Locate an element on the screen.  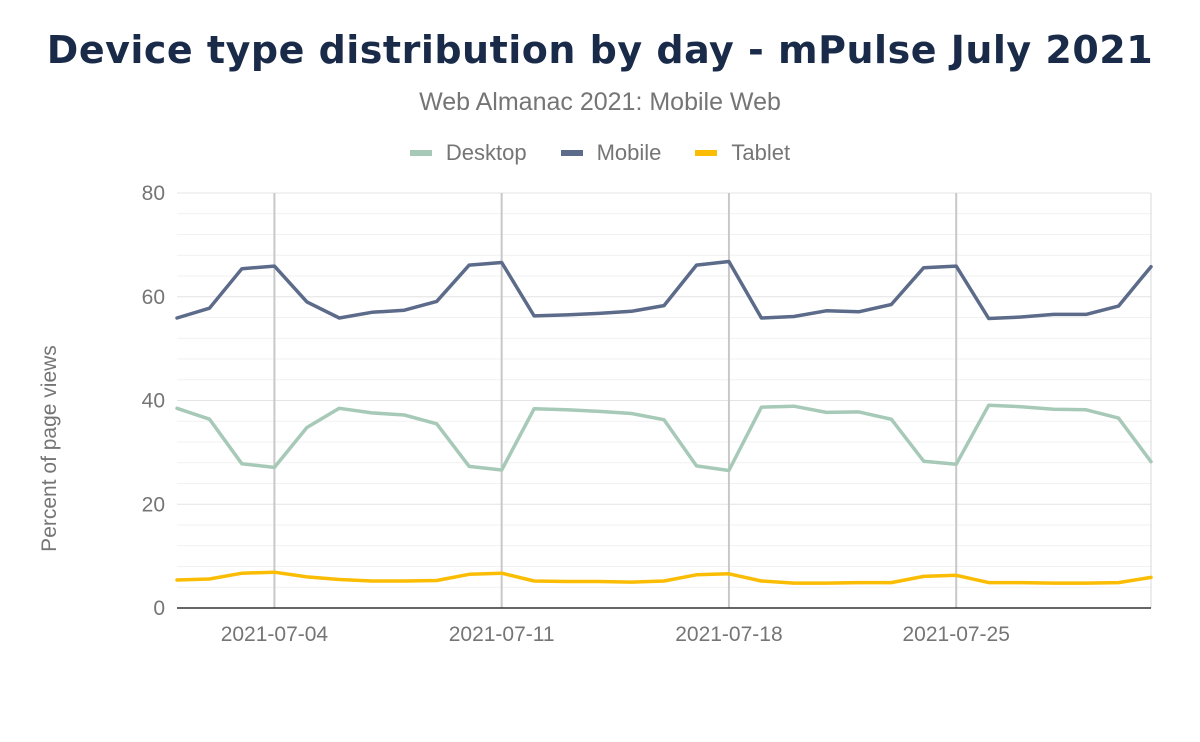
x-tick-label: 2021-07-18 is located at coordinates (728, 634).